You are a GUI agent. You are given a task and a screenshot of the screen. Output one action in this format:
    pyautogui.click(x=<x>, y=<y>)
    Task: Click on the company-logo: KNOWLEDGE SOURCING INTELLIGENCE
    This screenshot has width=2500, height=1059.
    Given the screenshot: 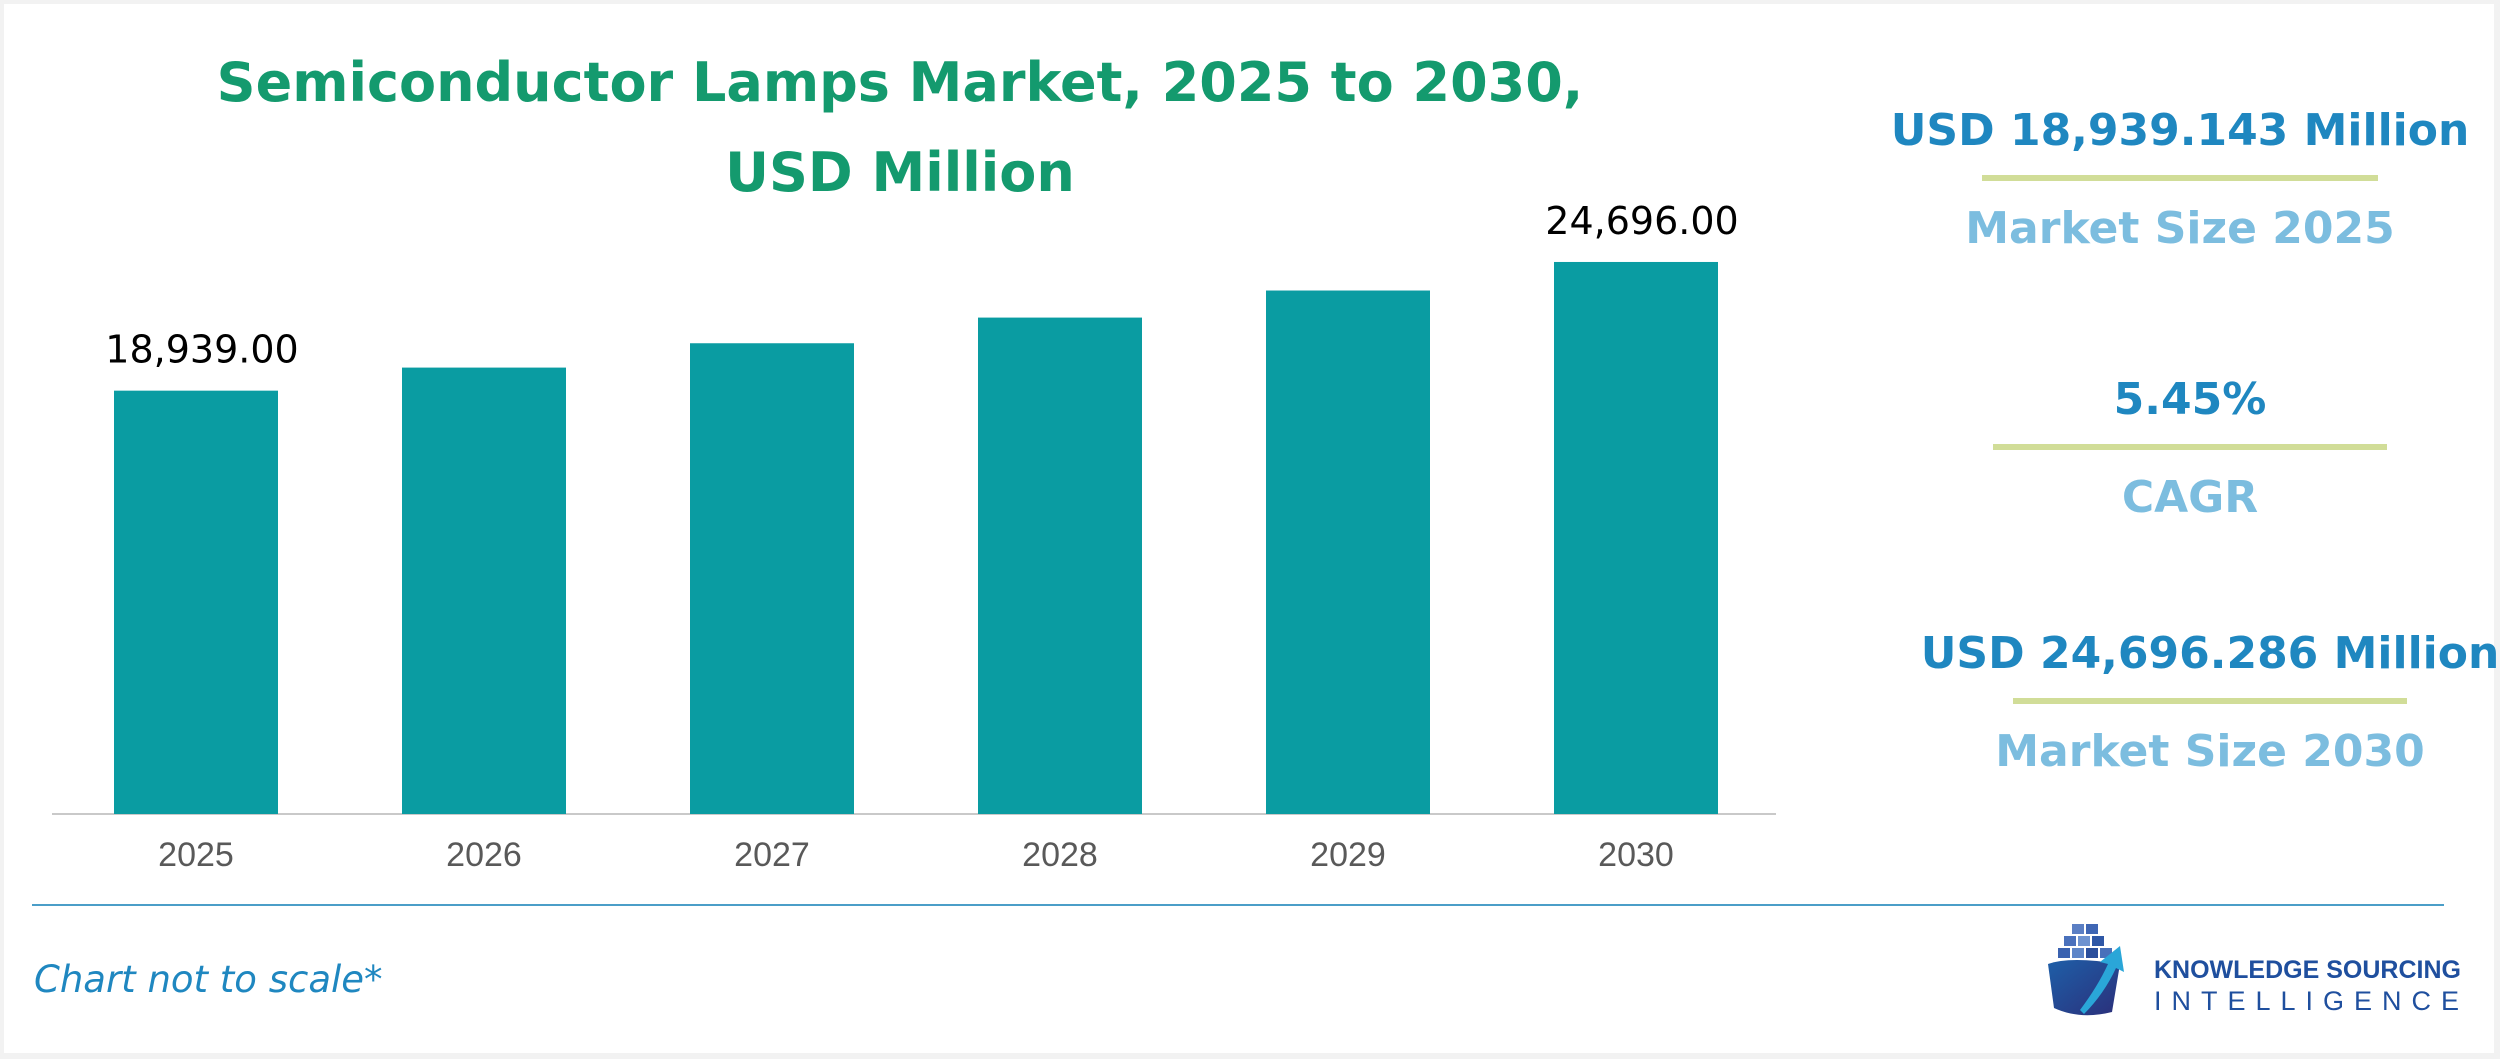 What is the action you would take?
    pyautogui.click(x=2250, y=971)
    